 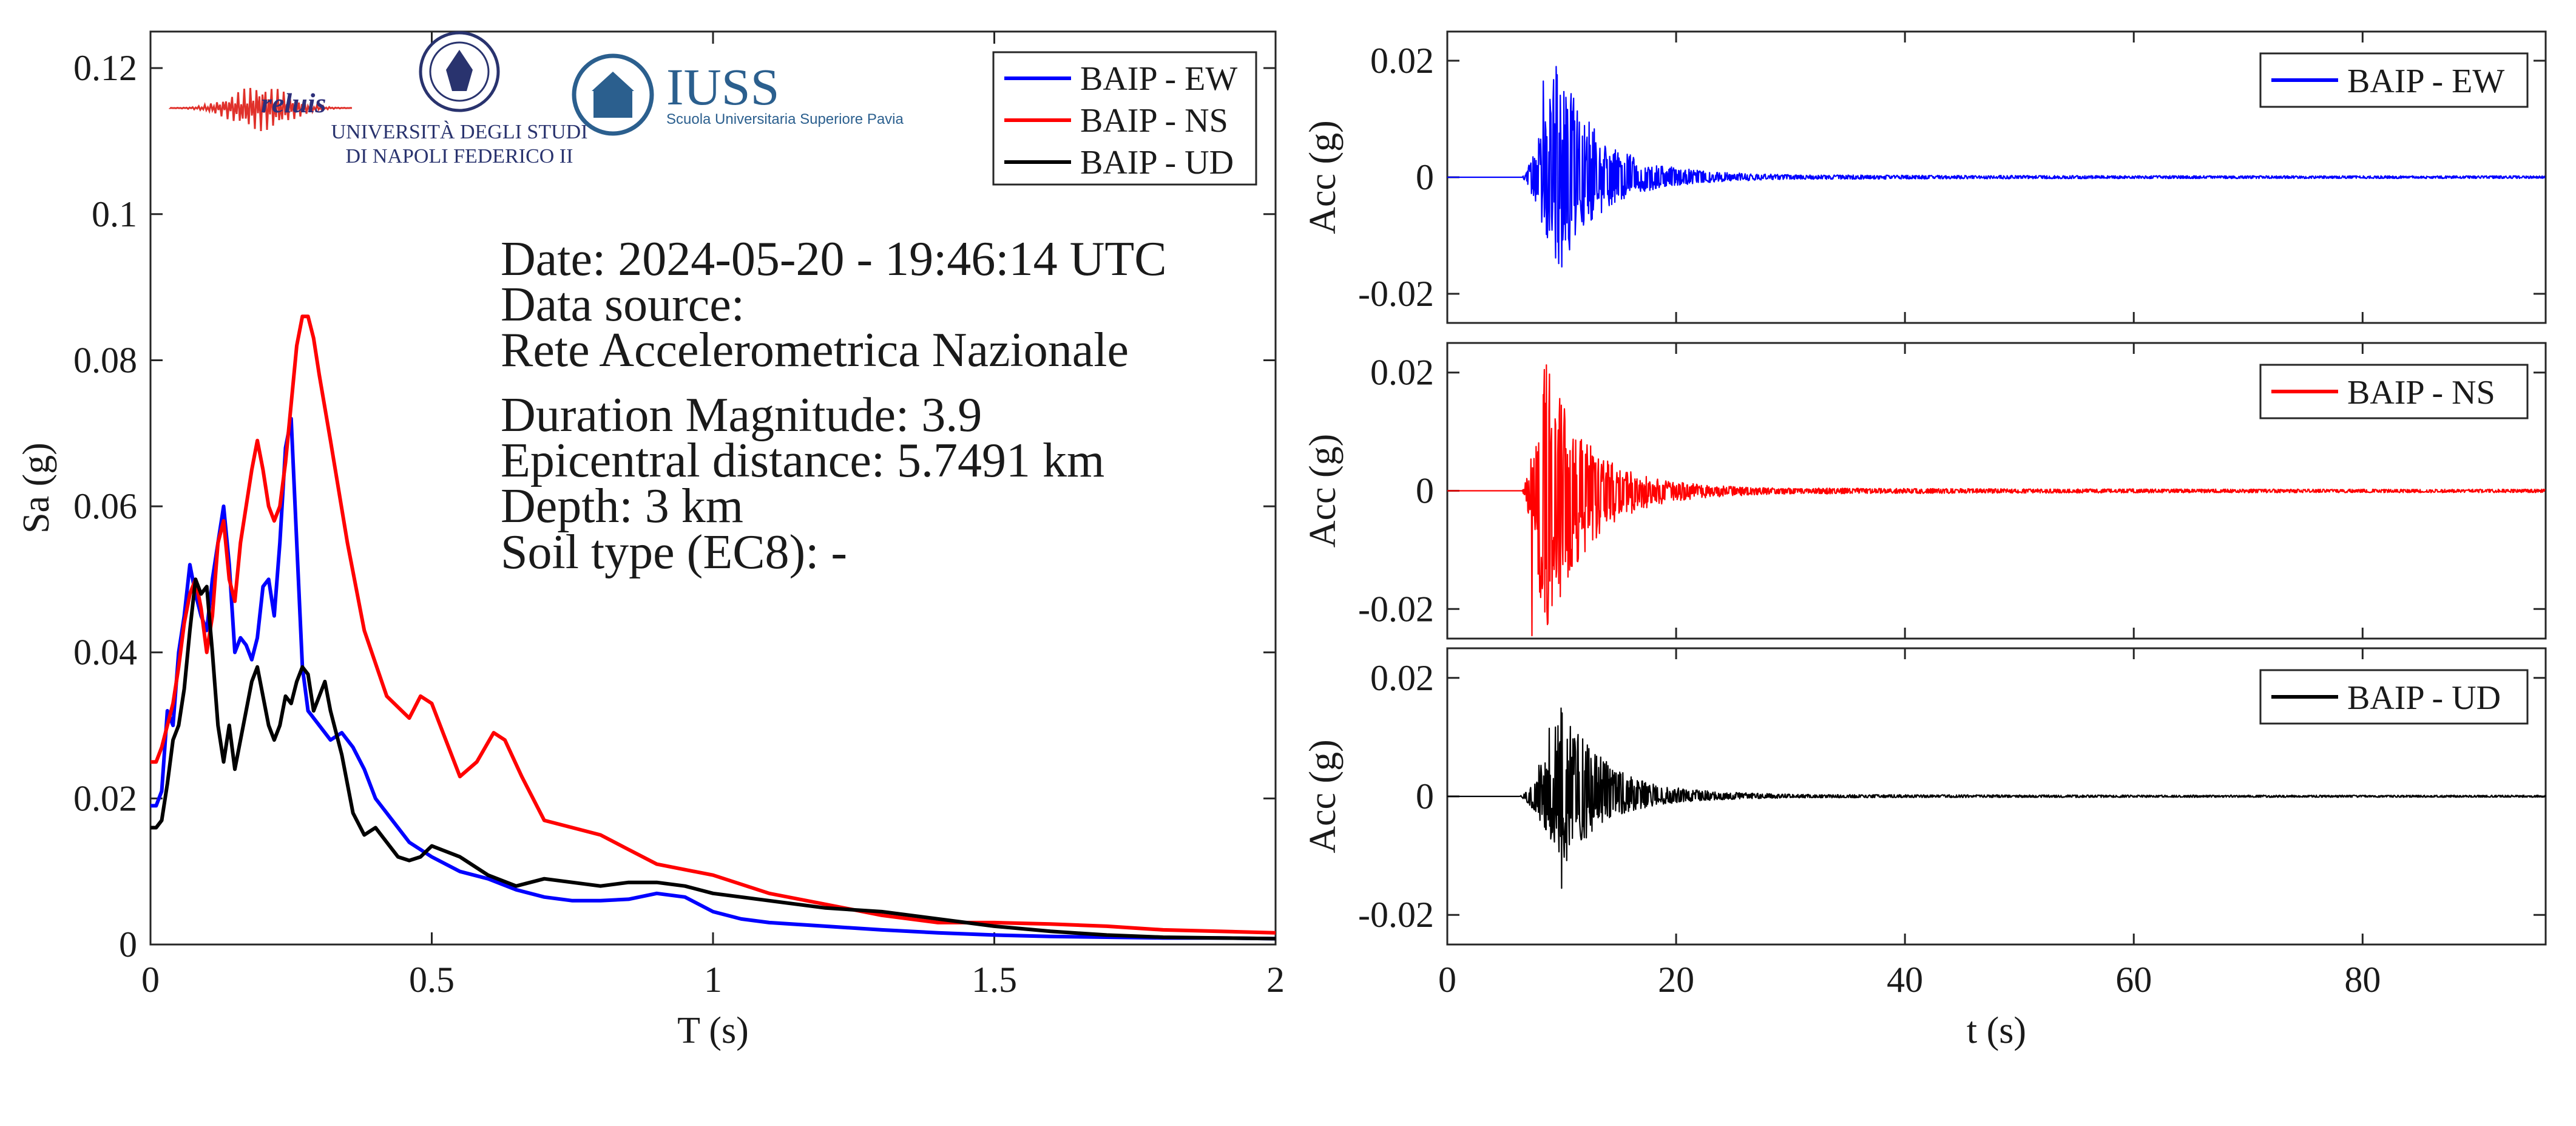 What do you see at coordinates (2133, 980) in the screenshot?
I see `acc-x-tick-label: 60` at bounding box center [2133, 980].